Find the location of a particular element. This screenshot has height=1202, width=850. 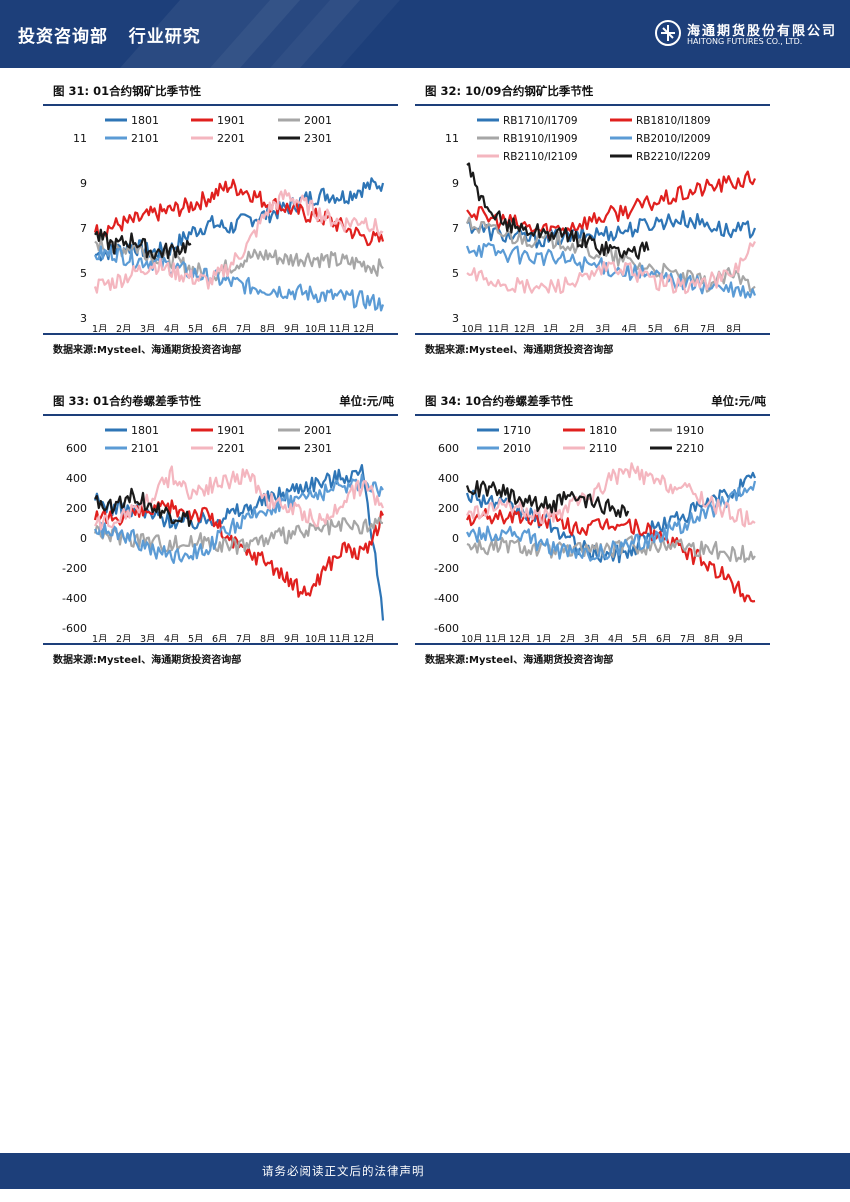

logo-name-cn: 海通期货股份有限公司 is located at coordinates (762, 31).